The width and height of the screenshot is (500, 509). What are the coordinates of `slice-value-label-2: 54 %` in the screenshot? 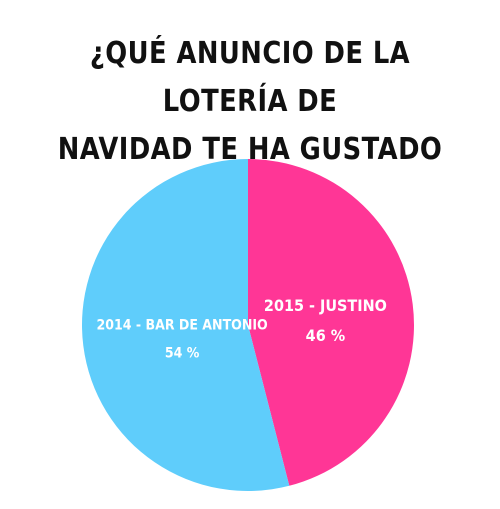 It's located at (182, 354).